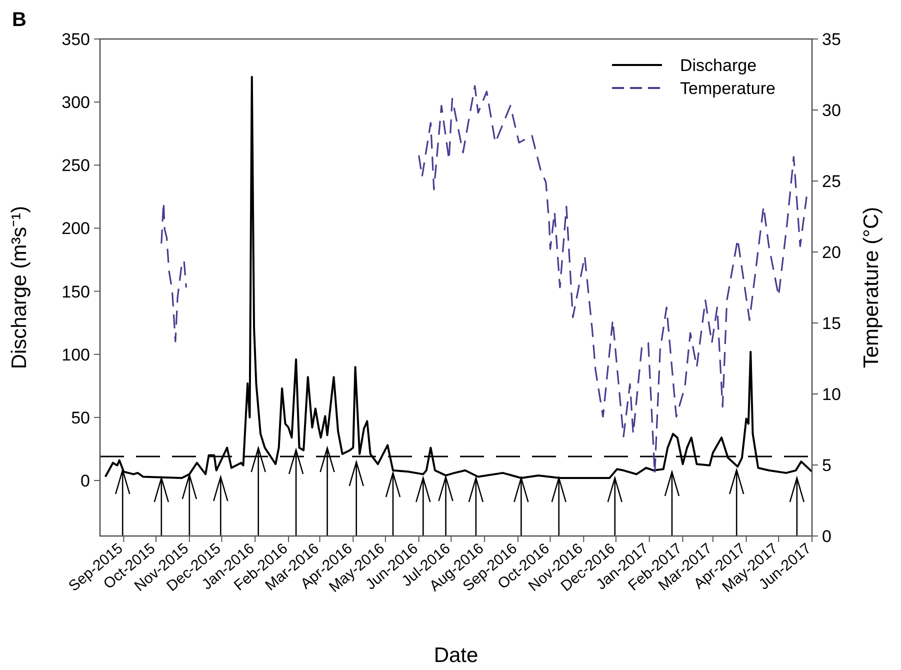 The width and height of the screenshot is (901, 670). What do you see at coordinates (831, 323) in the screenshot?
I see `y2-tick-label: 15` at bounding box center [831, 323].